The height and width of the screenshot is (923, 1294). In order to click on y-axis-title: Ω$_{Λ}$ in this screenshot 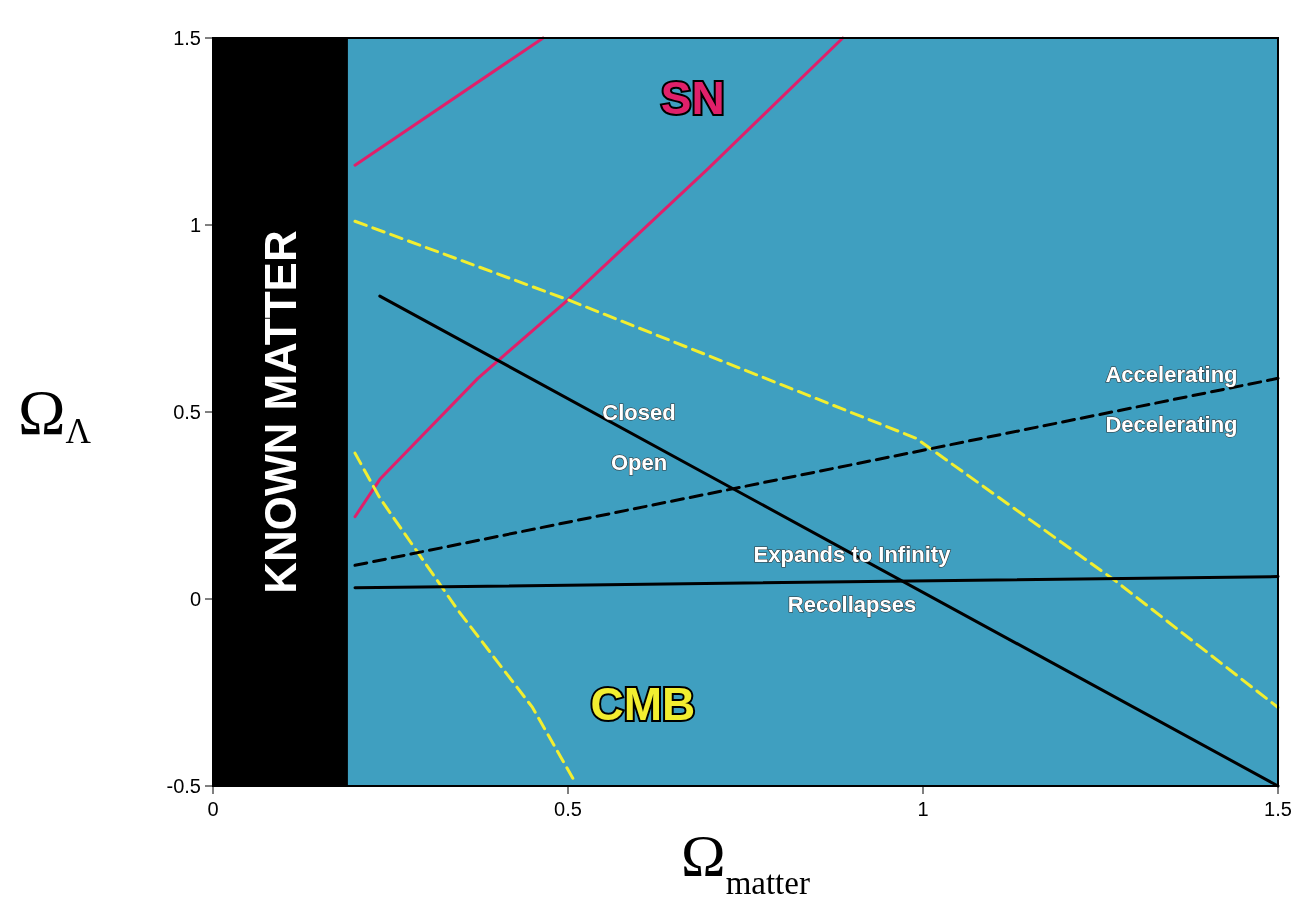, I will do `click(55, 413)`.